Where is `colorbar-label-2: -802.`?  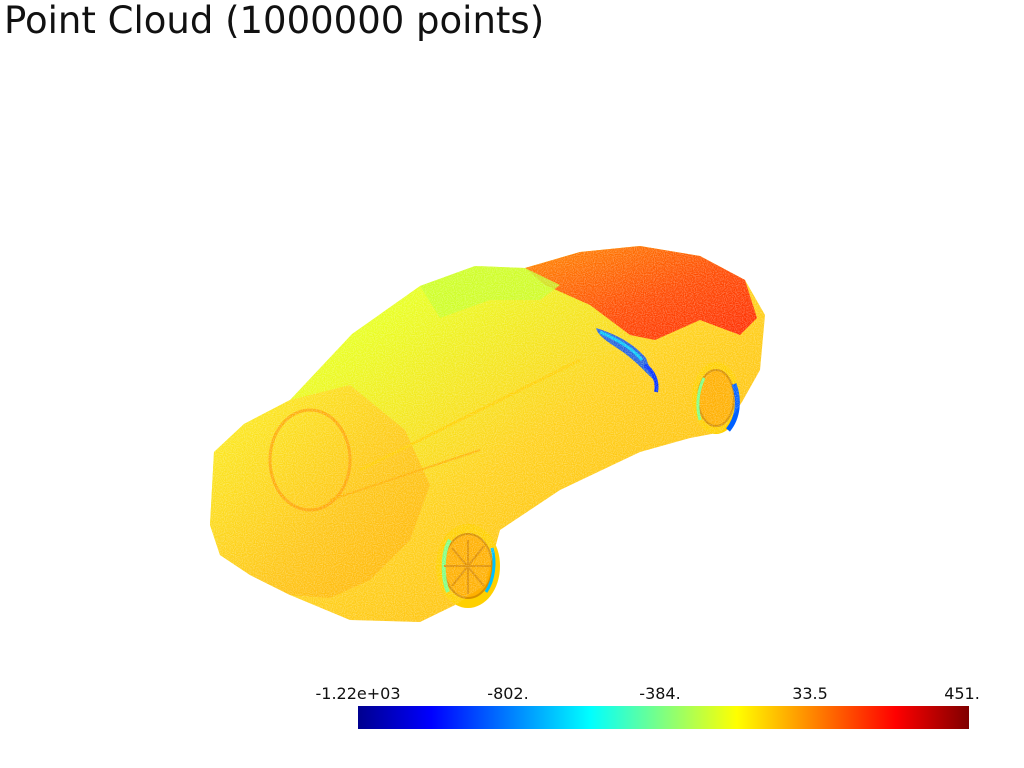 colorbar-label-2: -802. is located at coordinates (508, 693).